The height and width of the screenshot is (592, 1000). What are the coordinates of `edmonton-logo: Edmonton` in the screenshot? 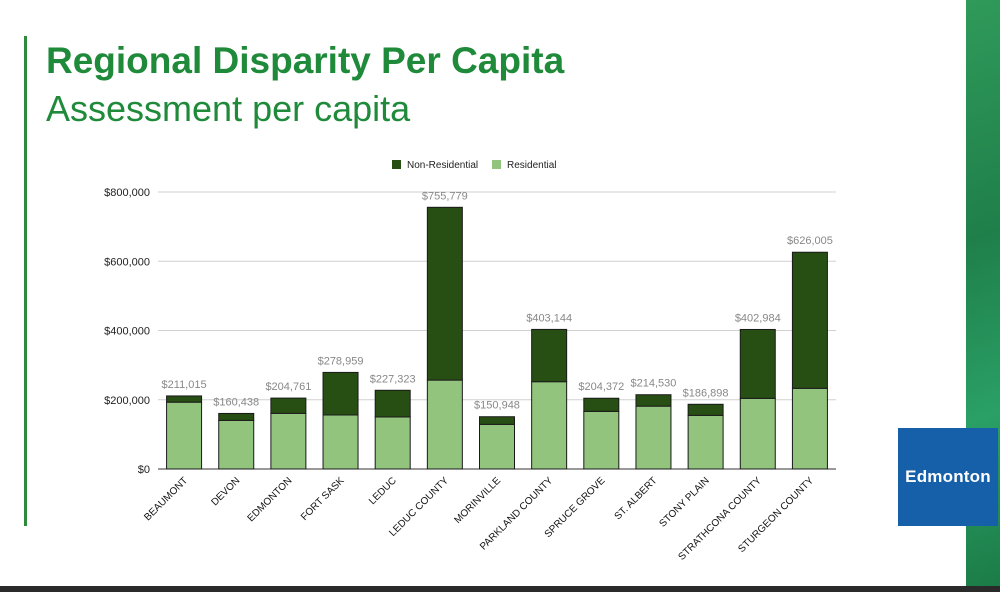 It's located at (948, 477).